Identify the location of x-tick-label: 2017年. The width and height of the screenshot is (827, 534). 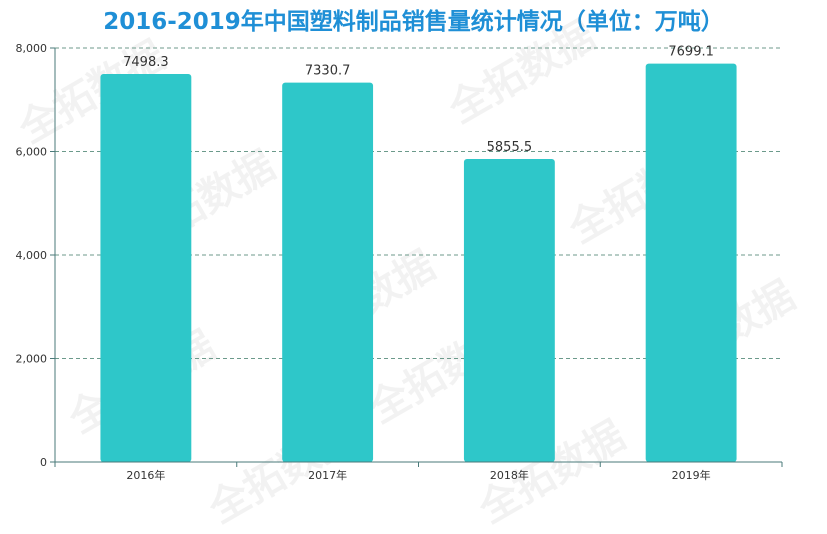
(327, 475).